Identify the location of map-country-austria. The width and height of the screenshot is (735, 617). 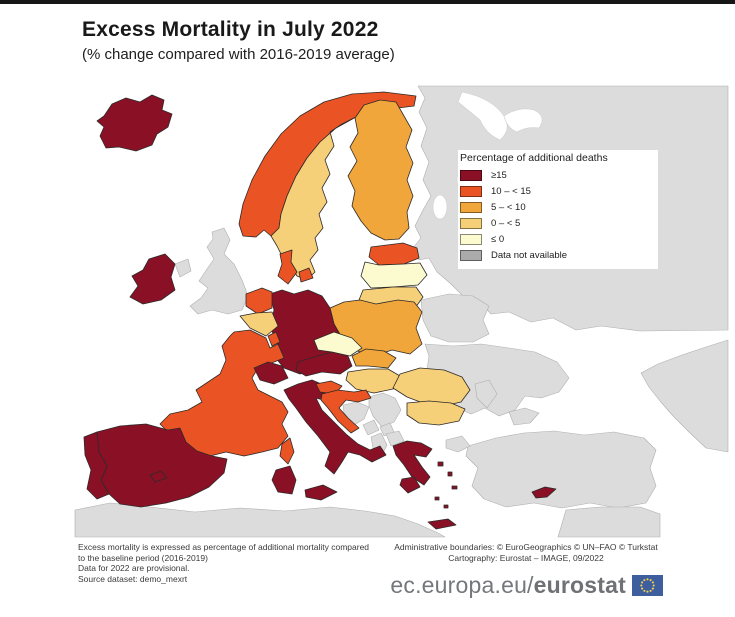
(324, 364).